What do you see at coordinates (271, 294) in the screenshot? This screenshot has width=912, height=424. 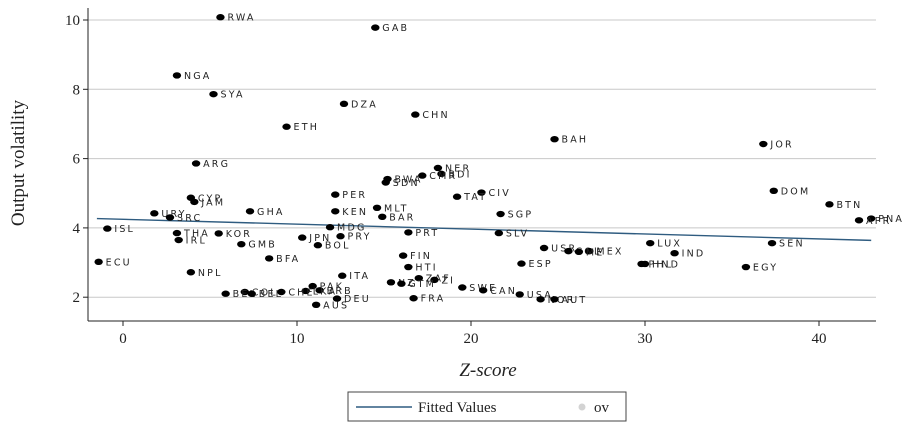 I see `point-label: BEL` at bounding box center [271, 294].